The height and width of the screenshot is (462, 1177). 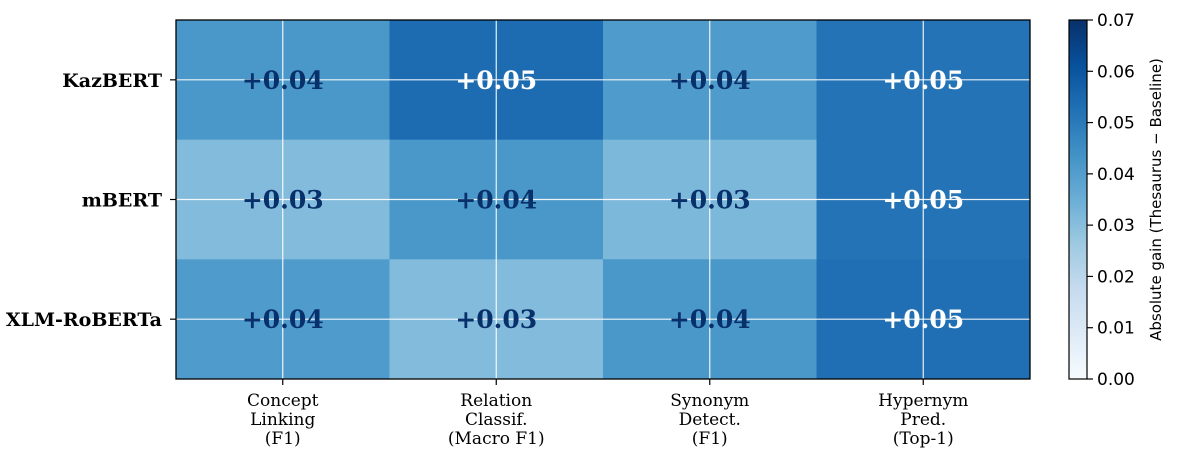 I want to click on colorbar-tick-label: 0.05, so click(x=1116, y=124).